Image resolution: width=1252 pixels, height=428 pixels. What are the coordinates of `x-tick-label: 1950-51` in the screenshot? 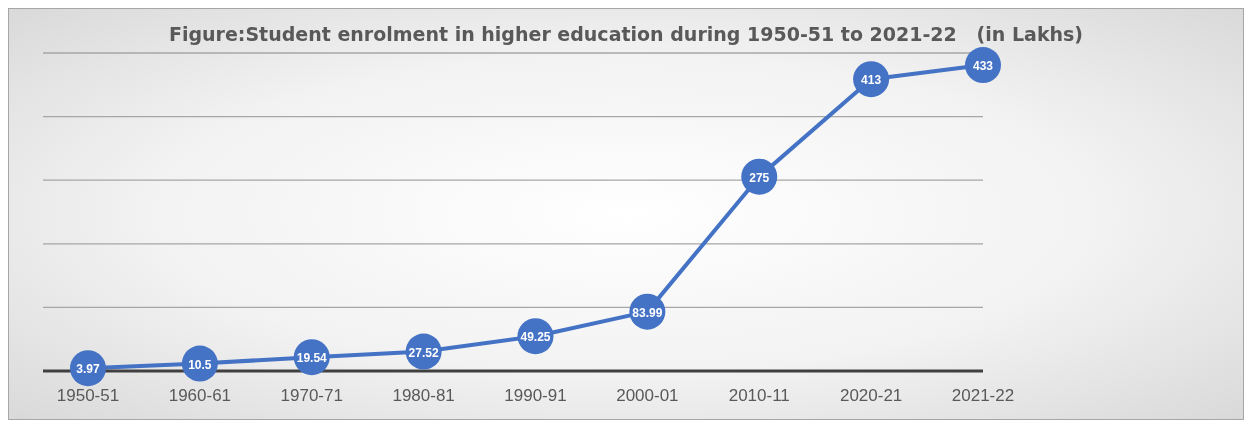 It's located at (88, 396).